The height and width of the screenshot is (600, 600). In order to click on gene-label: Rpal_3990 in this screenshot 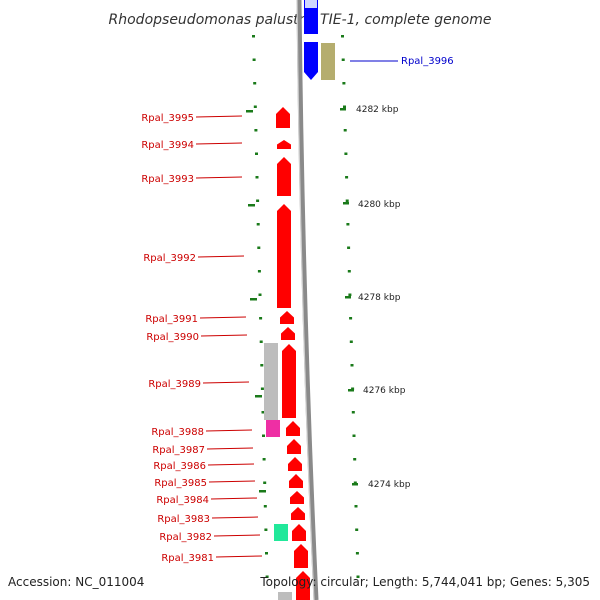, I will do `click(172, 337)`.